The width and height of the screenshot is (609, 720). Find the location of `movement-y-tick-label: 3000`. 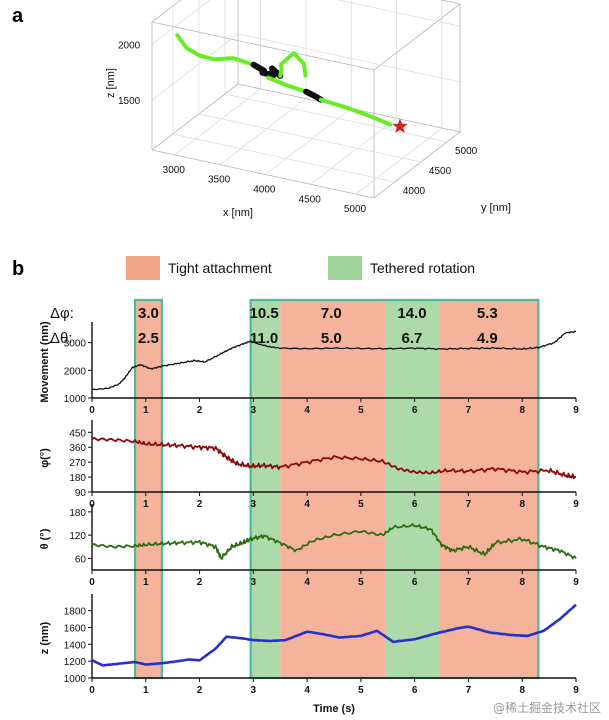

movement-y-tick-label: 3000 is located at coordinates (75, 344).